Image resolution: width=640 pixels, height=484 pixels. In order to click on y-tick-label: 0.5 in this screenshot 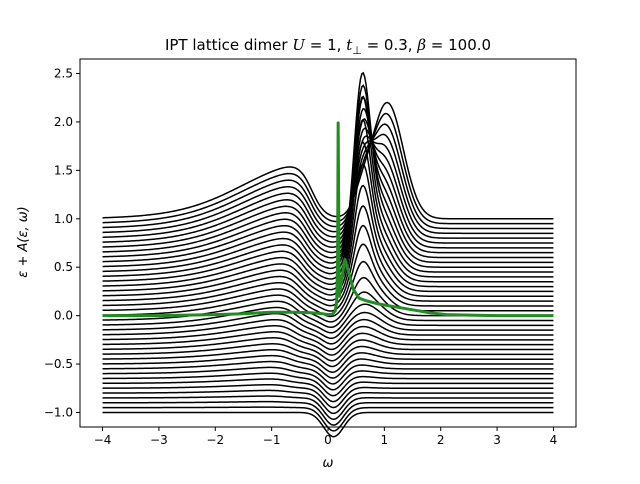, I will do `click(63, 267)`.